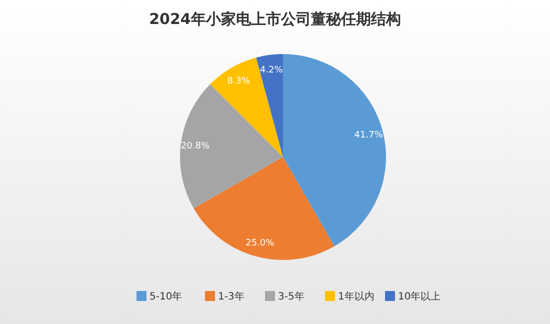  Describe the element at coordinates (291, 296) in the screenshot. I see `legend-label: 3-5年` at that location.